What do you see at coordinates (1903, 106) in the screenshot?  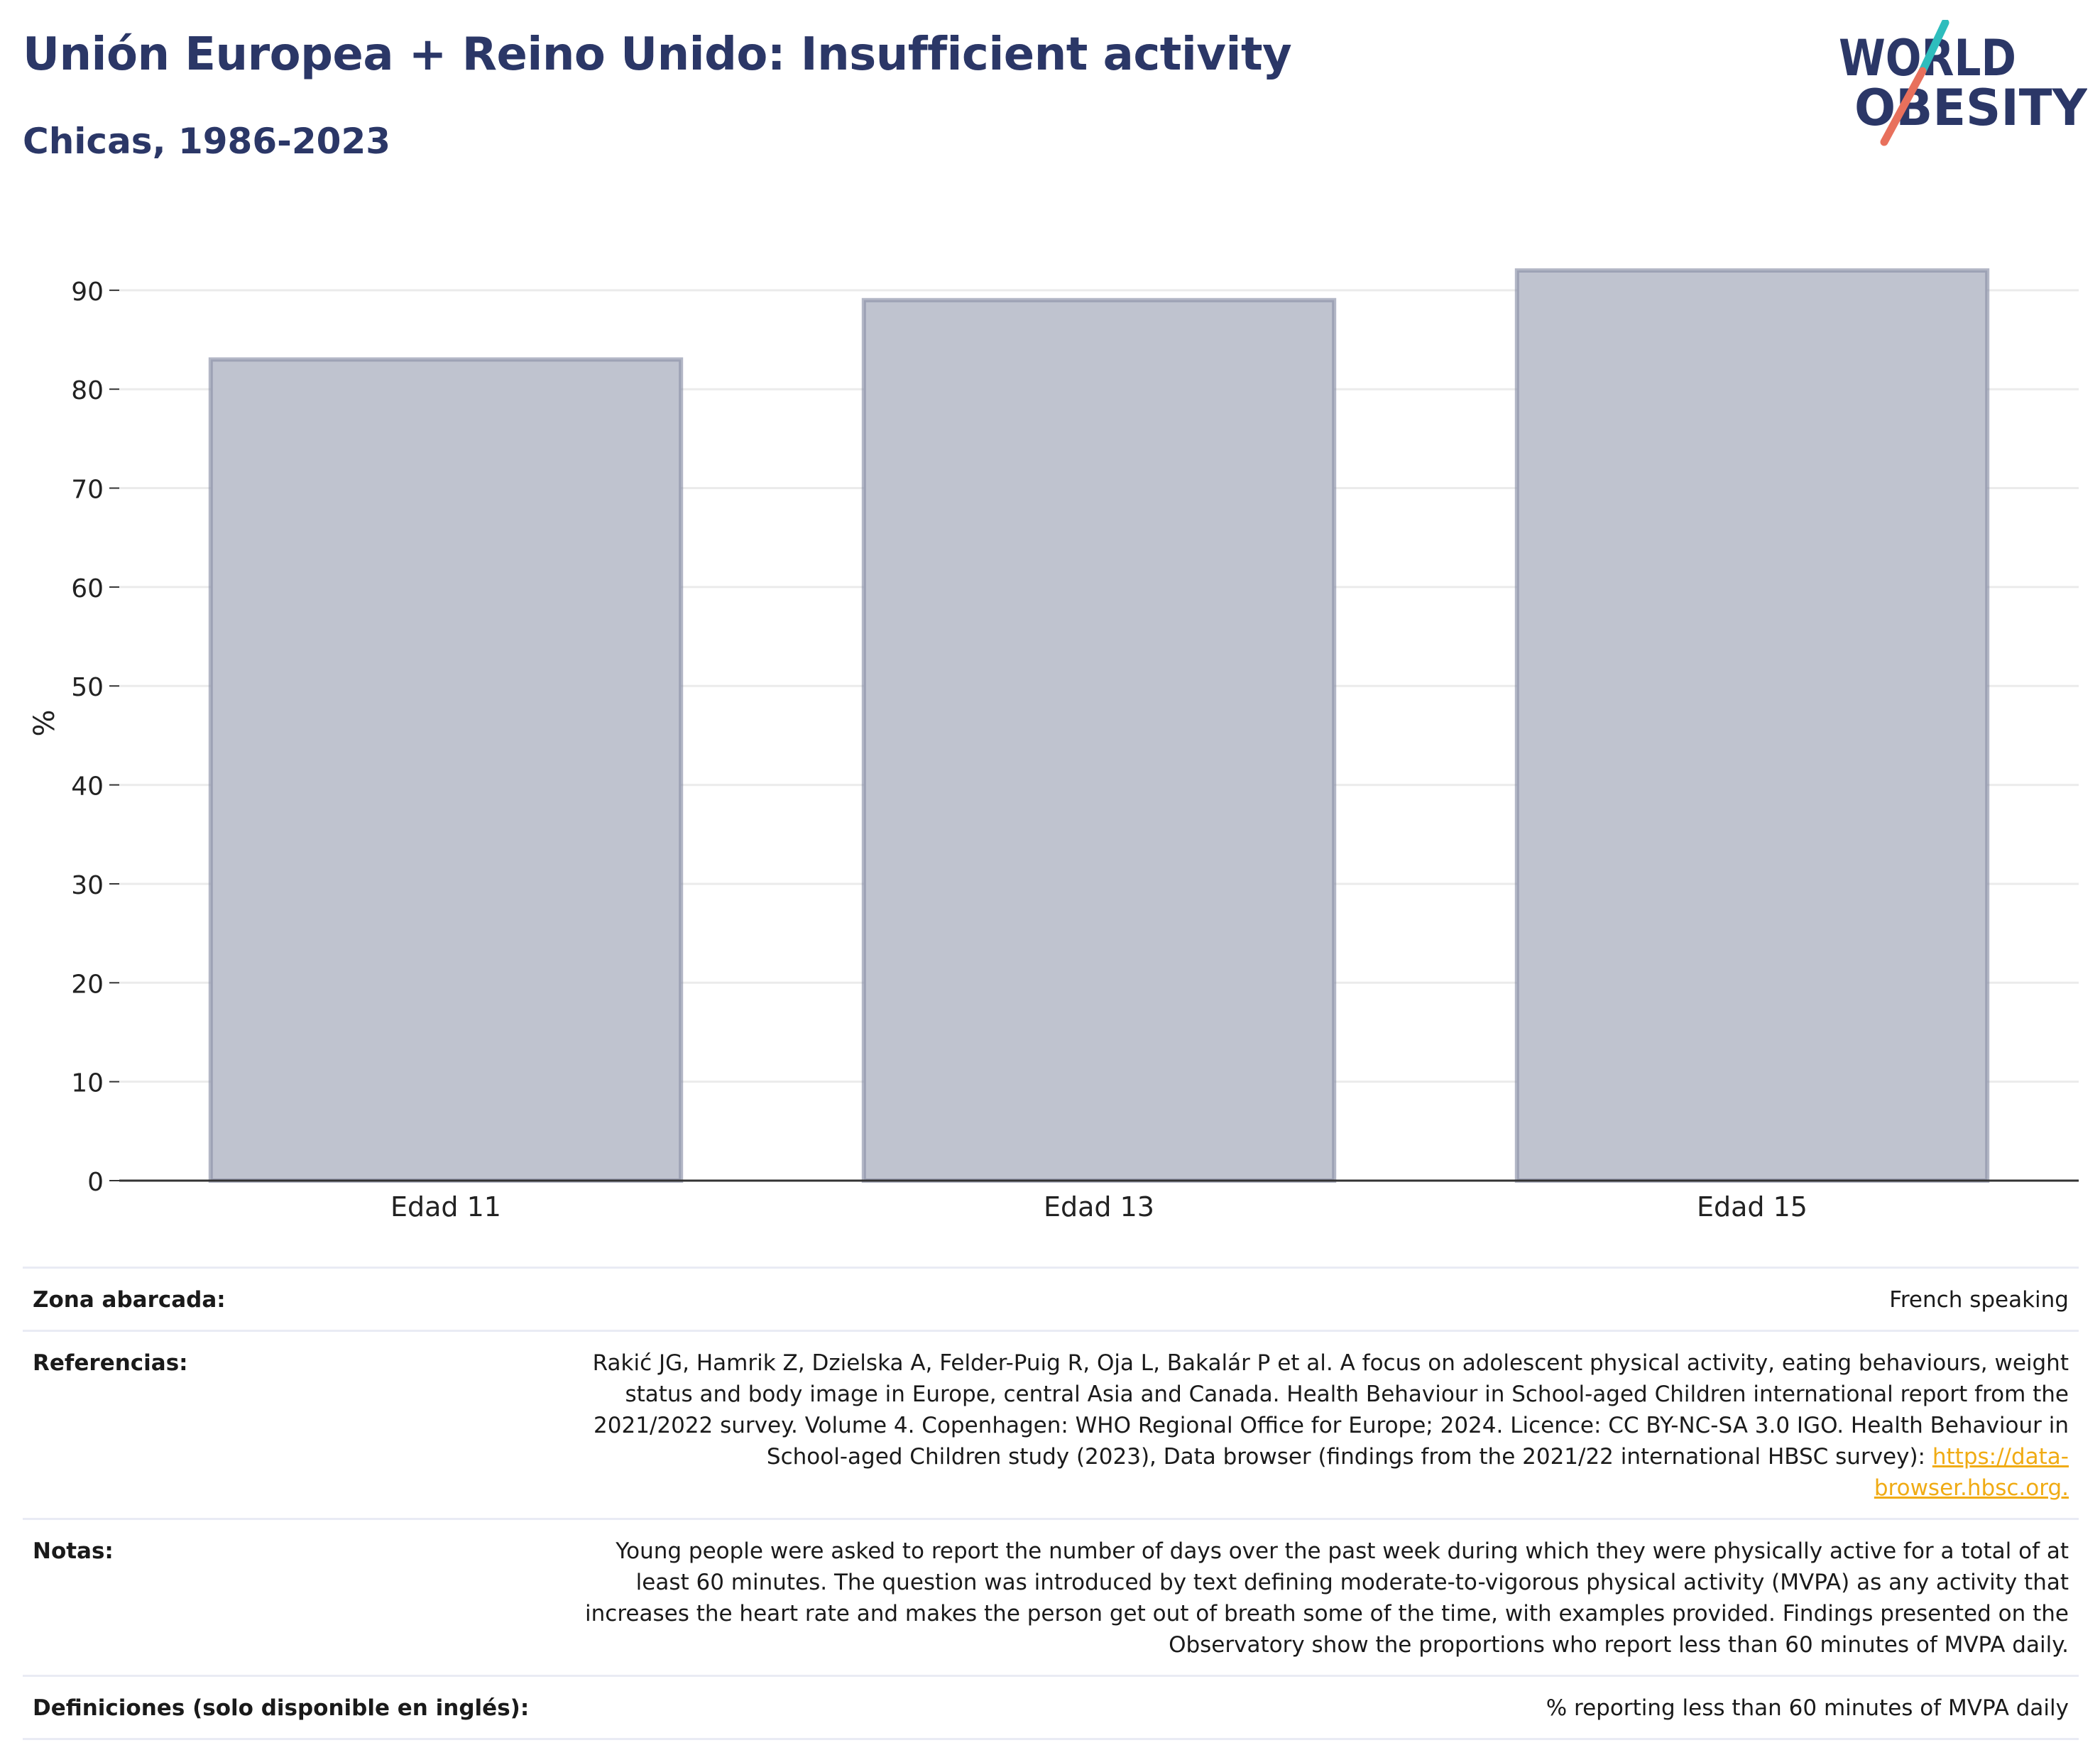 I see `logo-slash-bottom` at bounding box center [1903, 106].